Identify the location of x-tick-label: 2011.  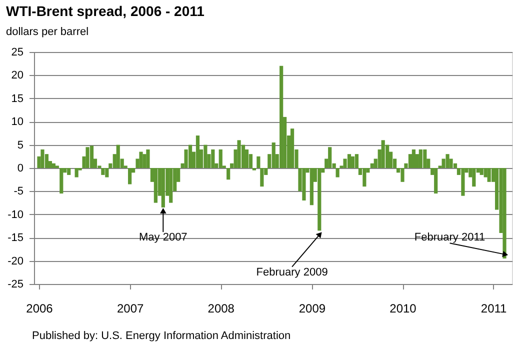
(494, 309).